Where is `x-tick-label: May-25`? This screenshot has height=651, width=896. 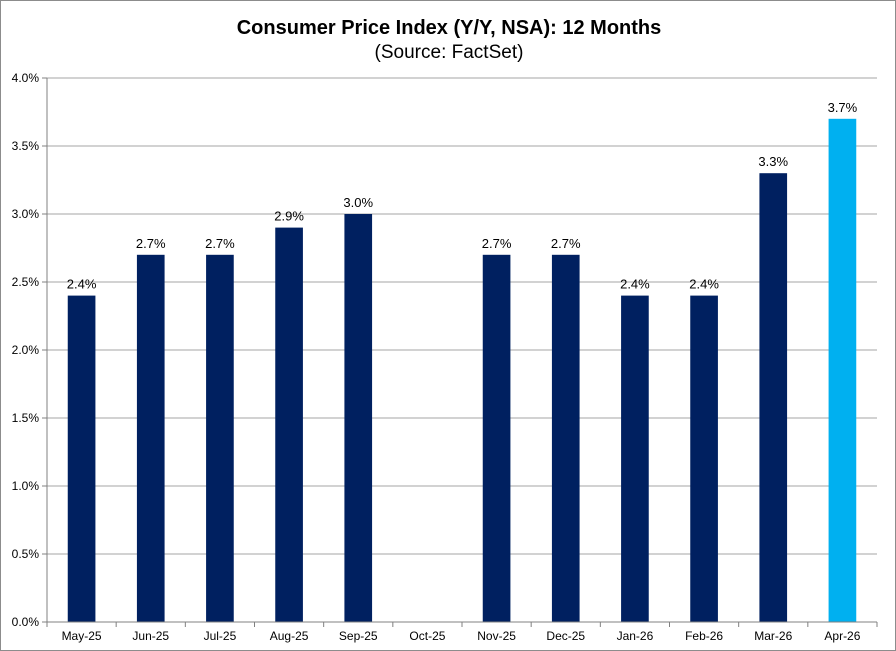
x-tick-label: May-25 is located at coordinates (82, 636).